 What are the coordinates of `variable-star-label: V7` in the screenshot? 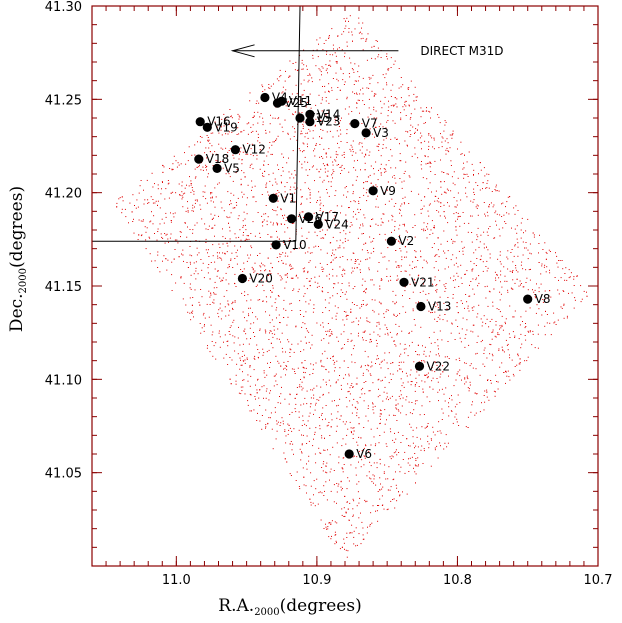 It's located at (370, 124).